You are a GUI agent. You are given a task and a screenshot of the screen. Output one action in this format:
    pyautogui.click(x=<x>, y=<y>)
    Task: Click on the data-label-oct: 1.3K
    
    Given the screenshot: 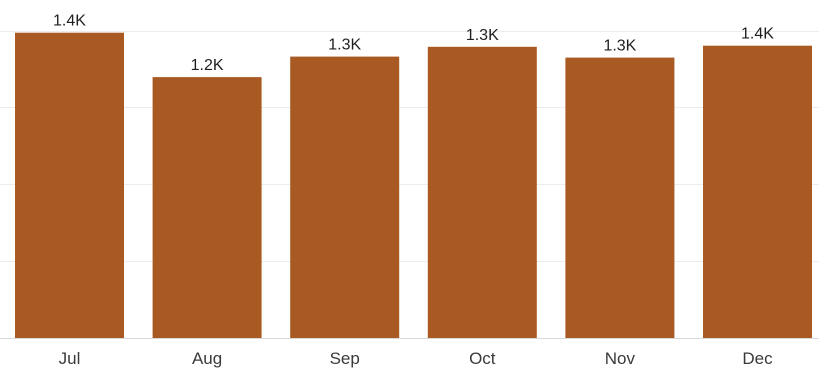 What is the action you would take?
    pyautogui.click(x=482, y=35)
    